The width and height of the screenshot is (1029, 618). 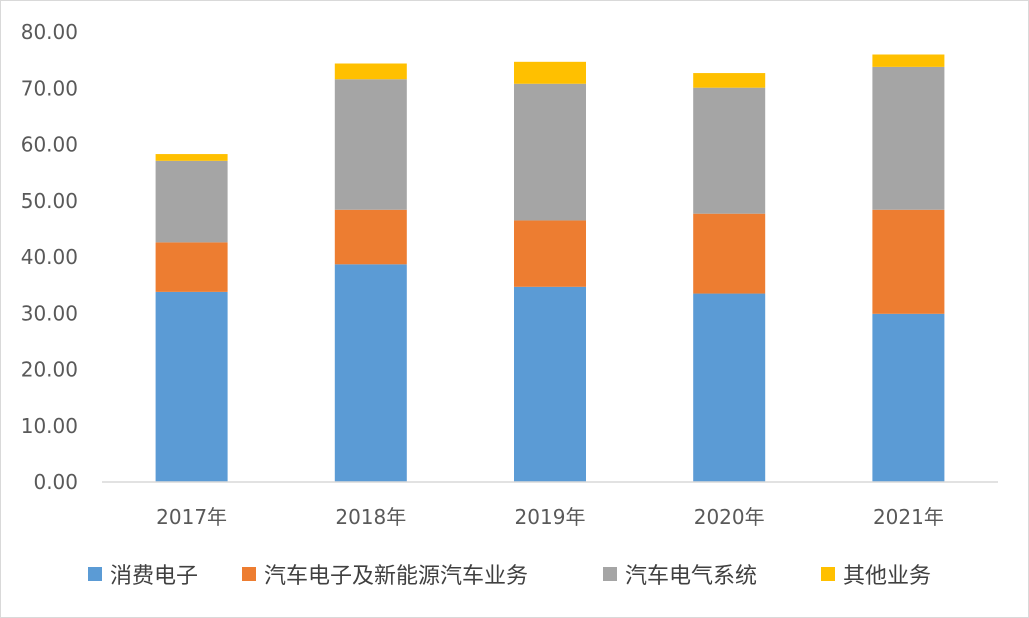 I want to click on watermark-text: 大数跨境, so click(x=80, y=600).